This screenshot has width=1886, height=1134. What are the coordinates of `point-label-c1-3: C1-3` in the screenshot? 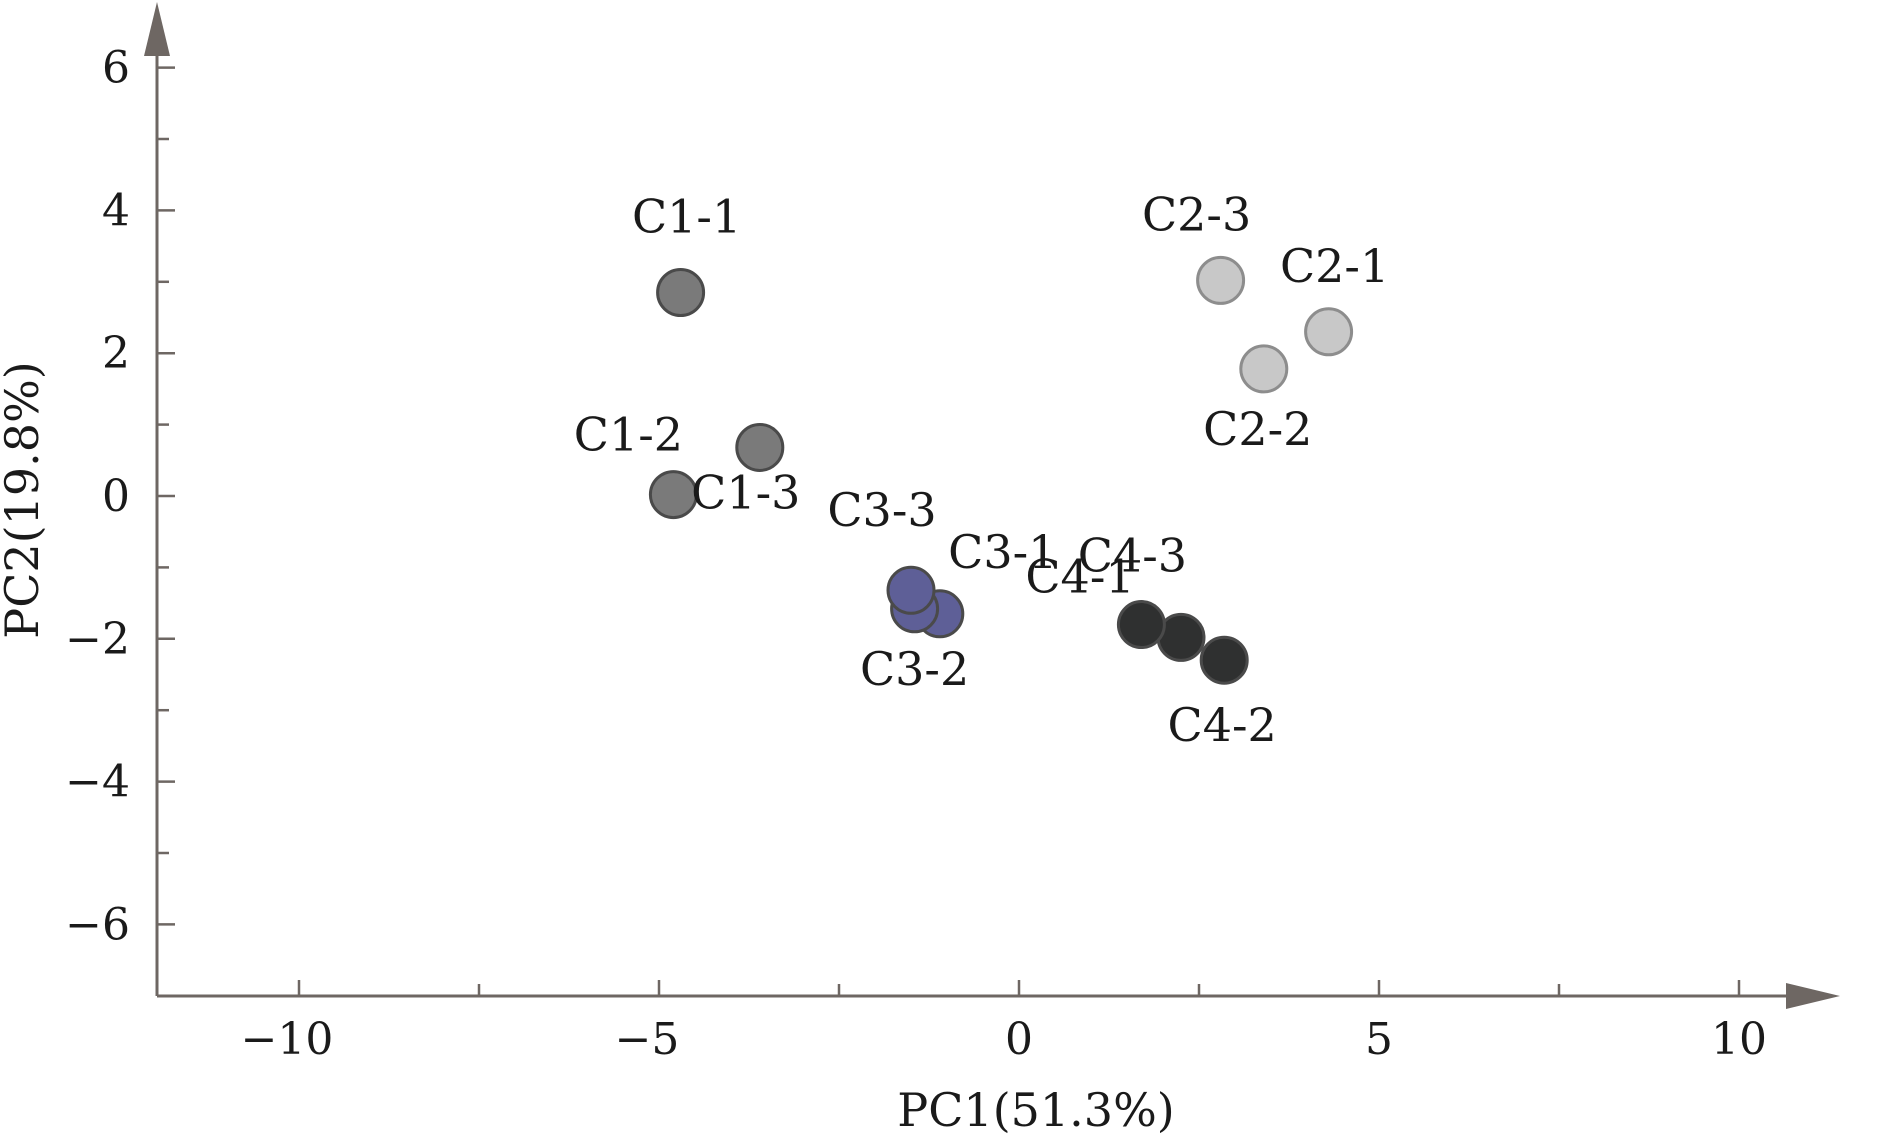 It's located at (745, 492).